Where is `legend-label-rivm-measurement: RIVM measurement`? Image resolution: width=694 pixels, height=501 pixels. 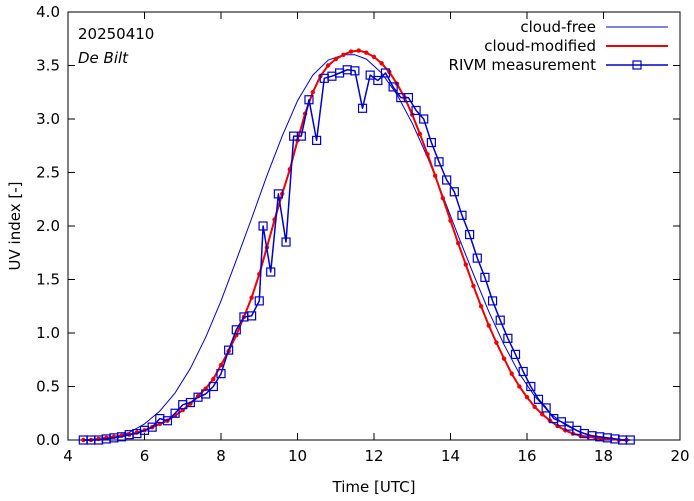 legend-label-rivm-measurement: RIVM measurement is located at coordinates (523, 65).